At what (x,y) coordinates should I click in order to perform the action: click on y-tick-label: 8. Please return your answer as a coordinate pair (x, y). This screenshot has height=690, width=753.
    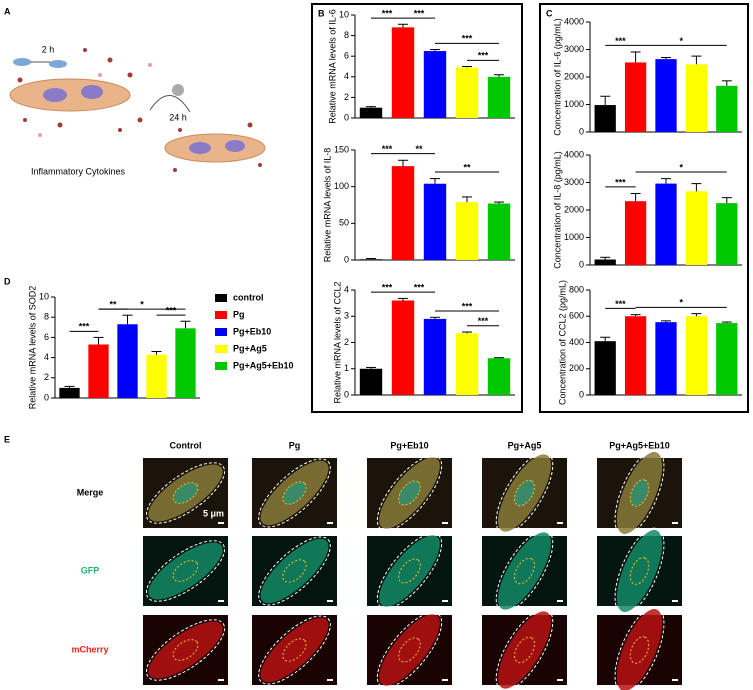
    Looking at the image, I should click on (46, 317).